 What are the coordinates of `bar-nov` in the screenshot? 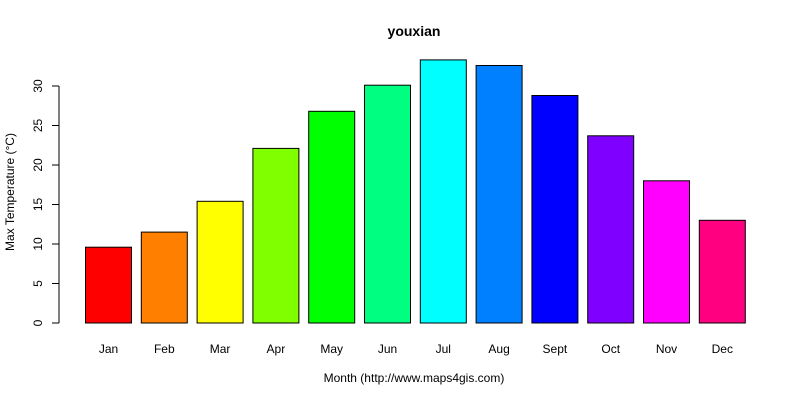 It's located at (666, 252).